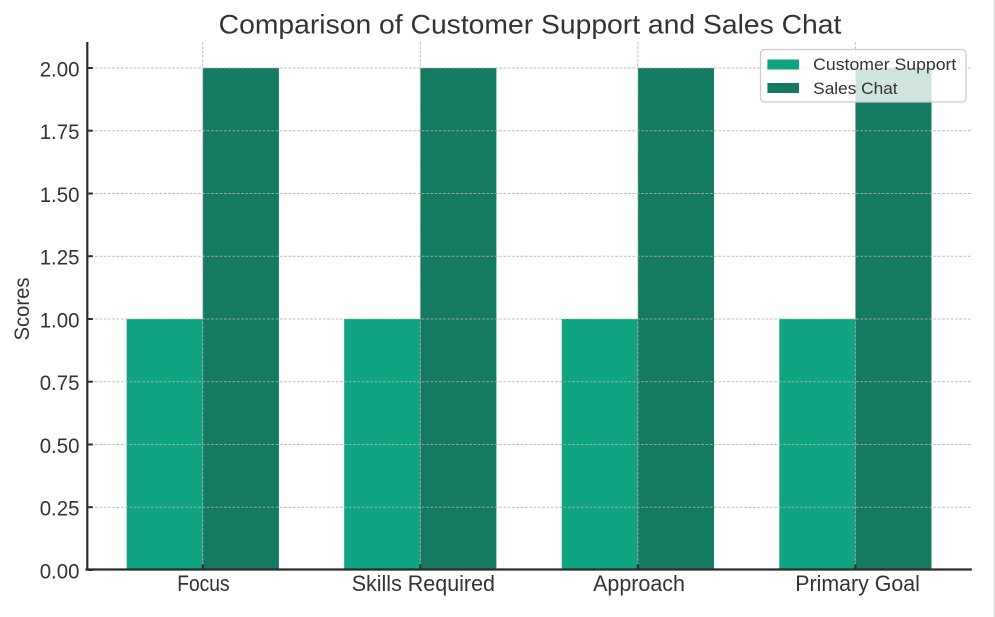 Image resolution: width=995 pixels, height=617 pixels. I want to click on svg-text: 0.00, so click(60, 571).